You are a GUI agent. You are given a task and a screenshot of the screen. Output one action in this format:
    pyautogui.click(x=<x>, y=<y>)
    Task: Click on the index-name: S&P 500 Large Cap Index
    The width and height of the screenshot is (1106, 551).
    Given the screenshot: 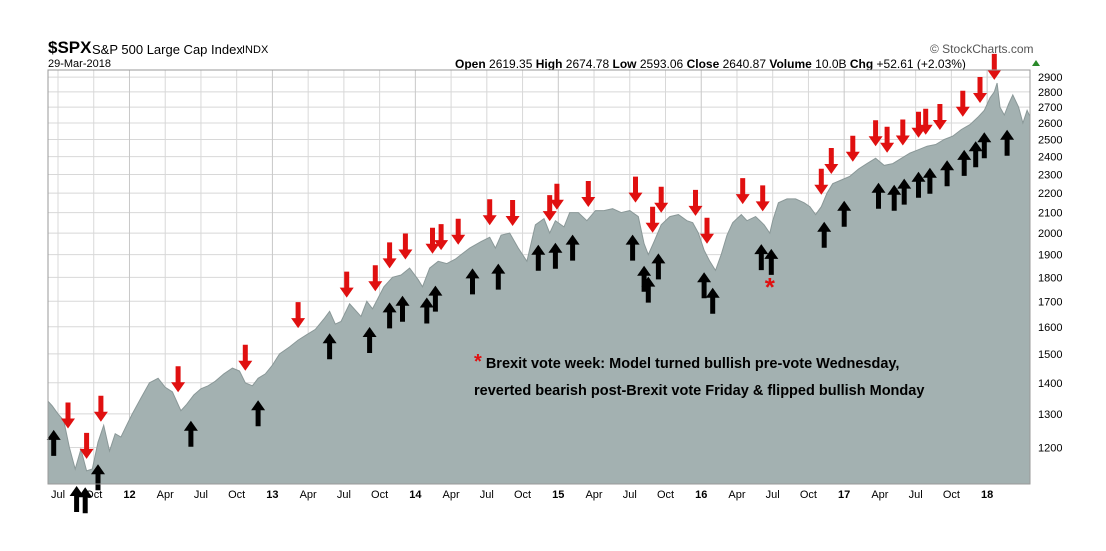 What is the action you would take?
    pyautogui.click(x=167, y=49)
    